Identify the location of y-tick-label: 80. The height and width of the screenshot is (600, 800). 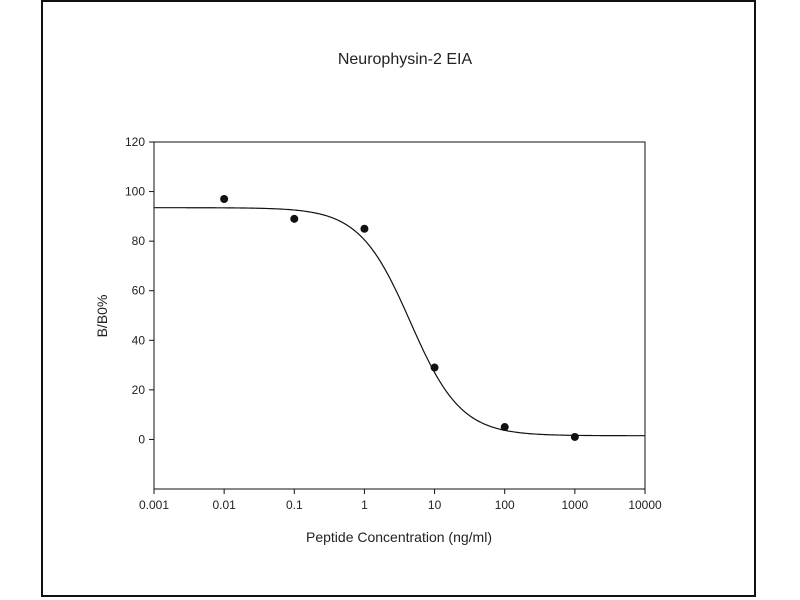
(139, 241).